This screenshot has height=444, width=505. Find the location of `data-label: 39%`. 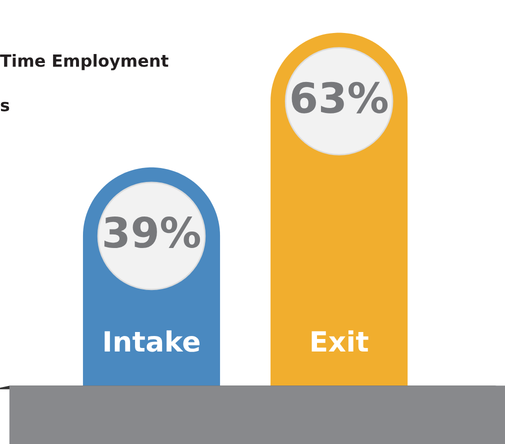

data-label: 39% is located at coordinates (152, 232).